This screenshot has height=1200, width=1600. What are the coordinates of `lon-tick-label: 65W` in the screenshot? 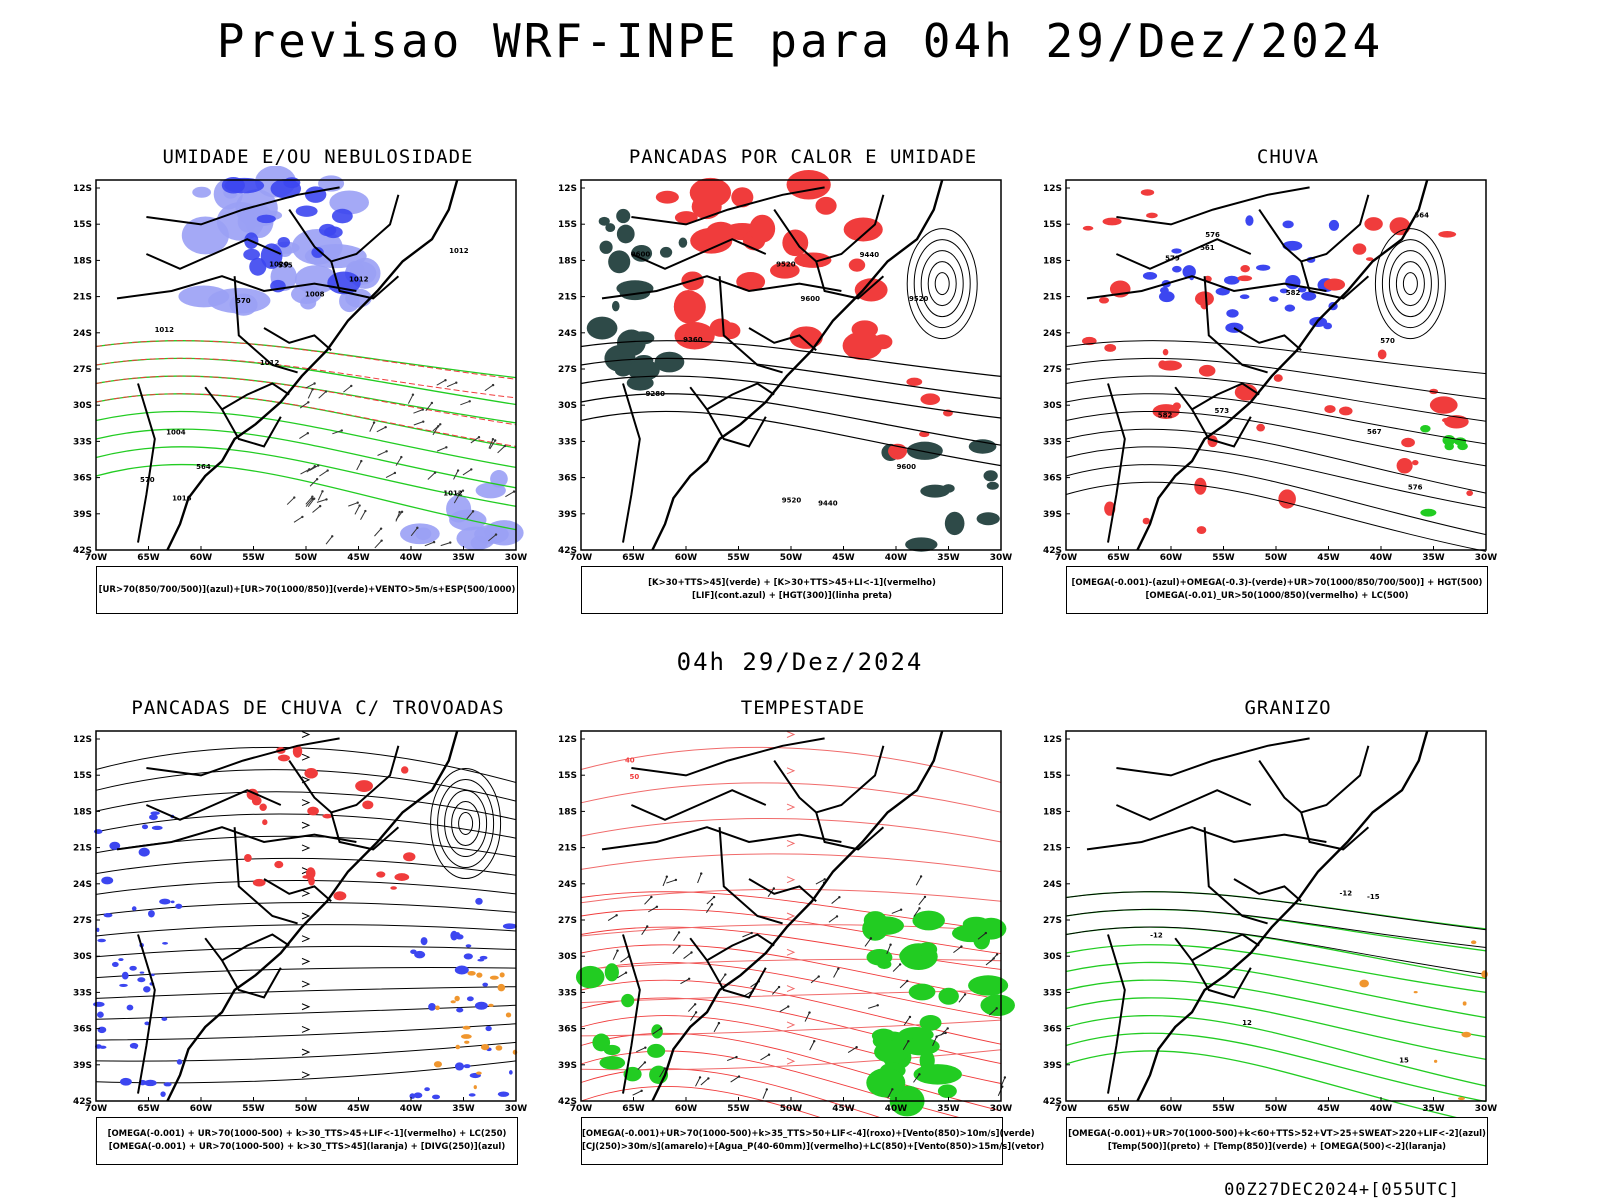 It's located at (633, 1109).